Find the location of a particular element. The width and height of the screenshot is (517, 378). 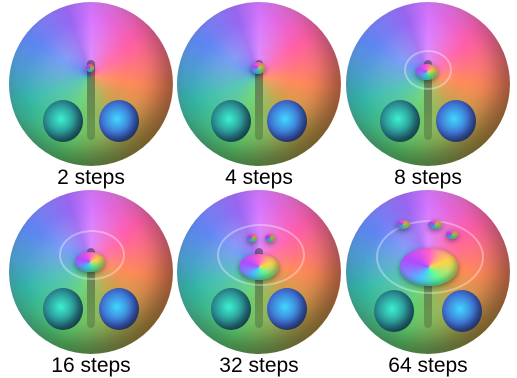

caption: 16 steps is located at coordinates (91, 365).